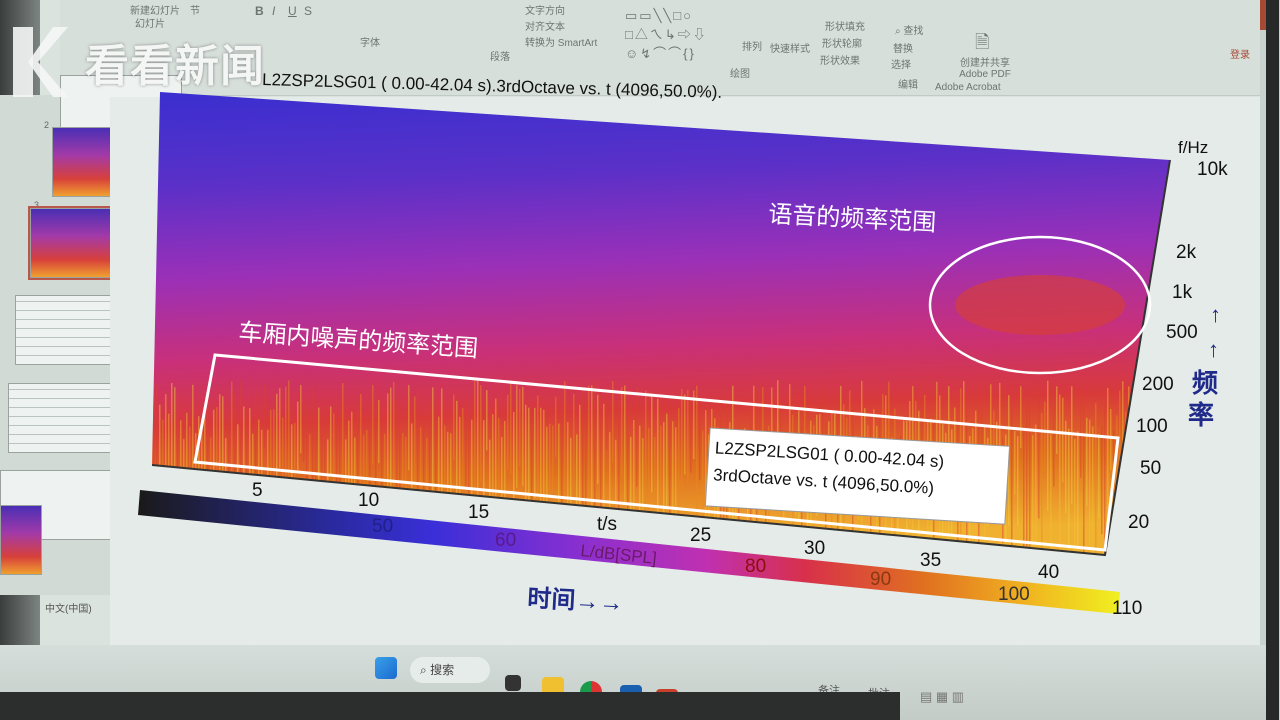 The image size is (1280, 720). I want to click on language-status: 中文(中国), so click(68, 609).